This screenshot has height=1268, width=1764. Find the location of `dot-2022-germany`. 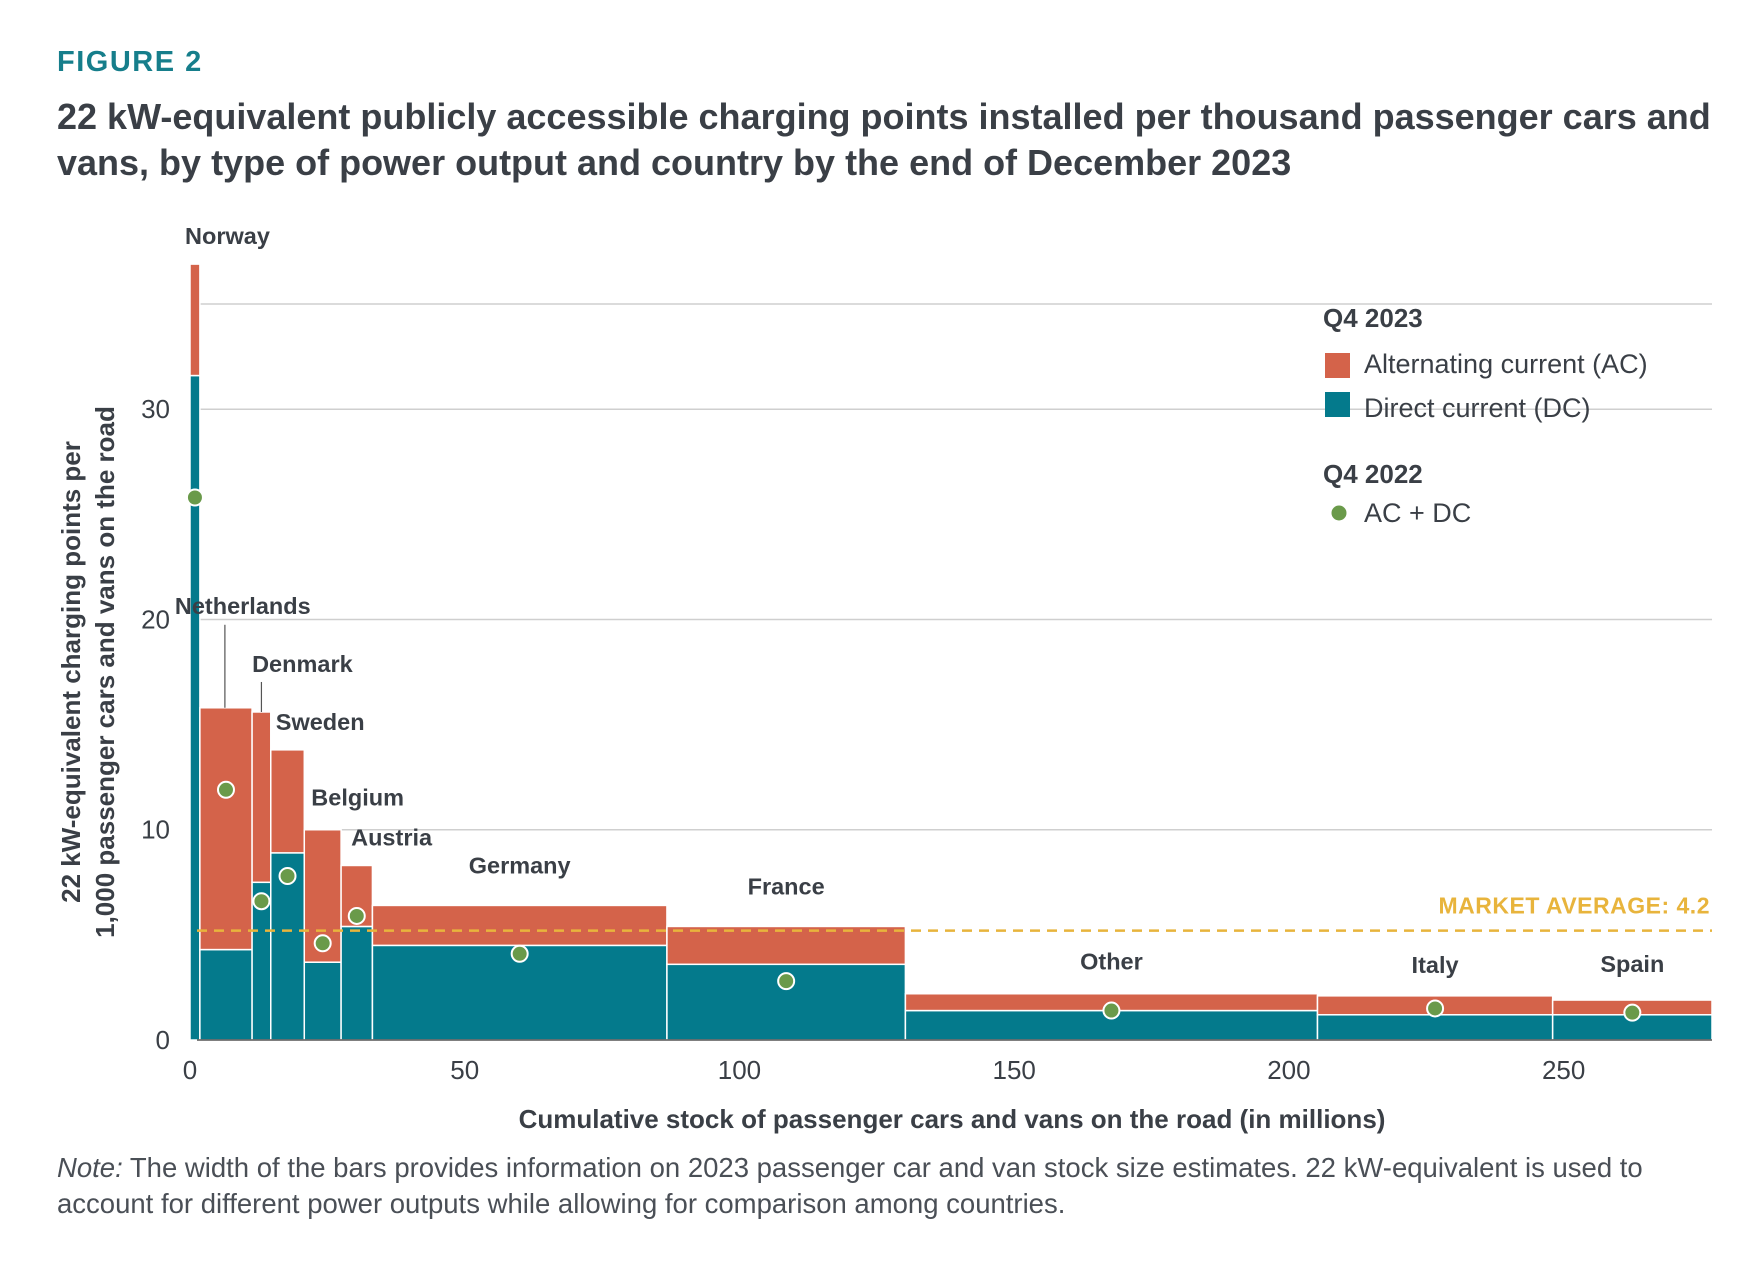

dot-2022-germany is located at coordinates (519, 953).